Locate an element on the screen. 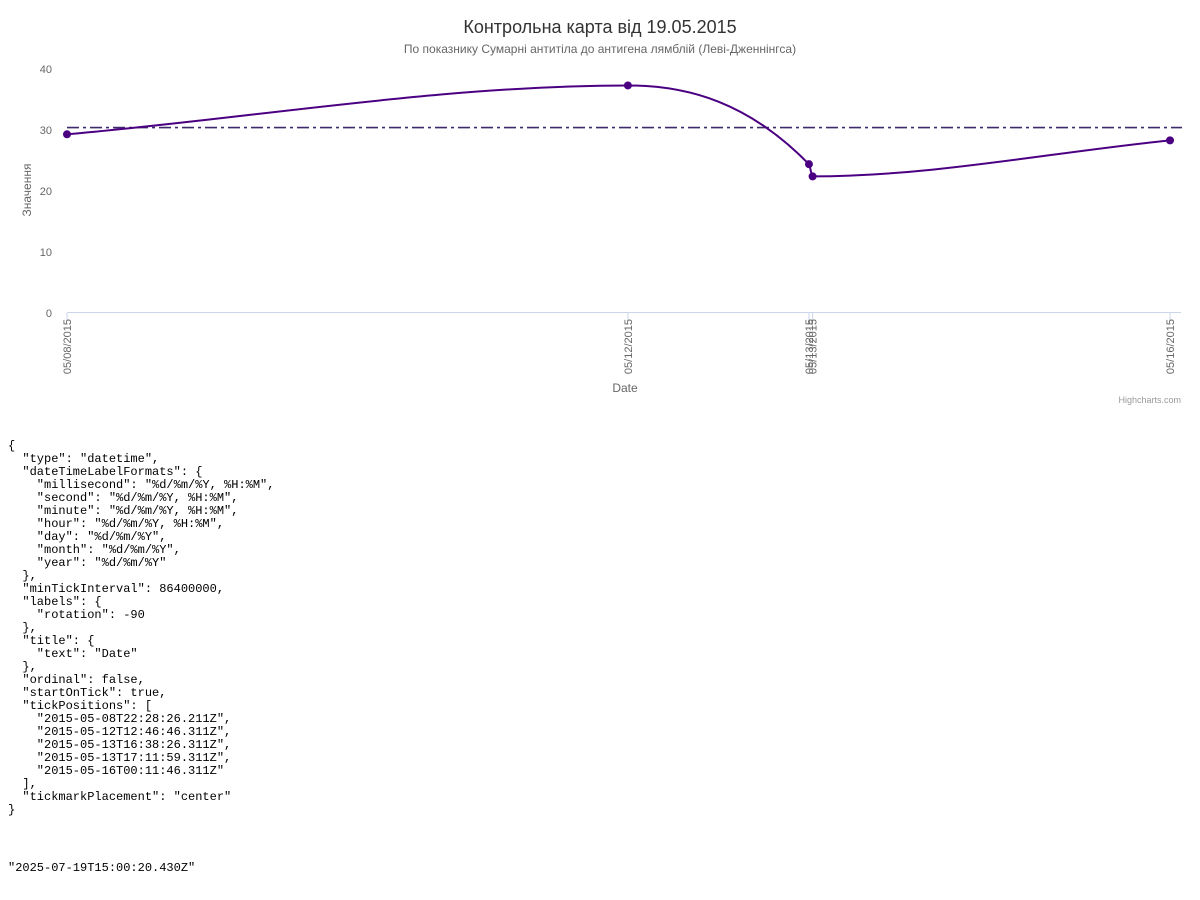  x-tick-label: 05/12/2015 is located at coordinates (629, 346).